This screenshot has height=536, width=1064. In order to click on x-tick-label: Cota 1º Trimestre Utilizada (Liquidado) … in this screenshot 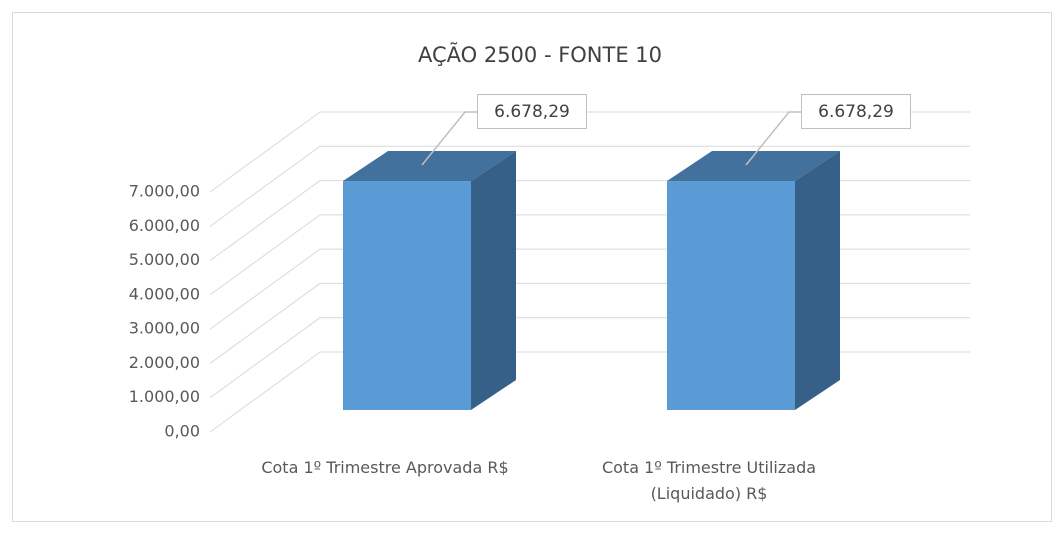, I will do `click(709, 480)`.